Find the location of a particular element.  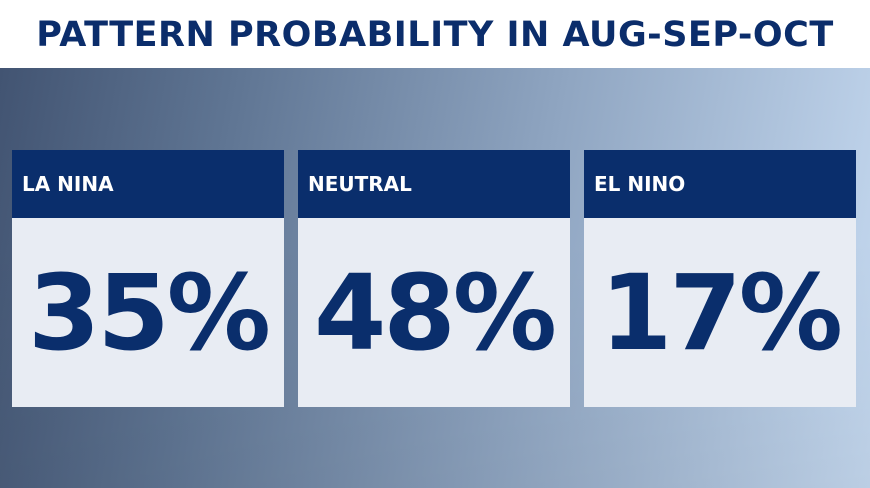

card-body: 35% is located at coordinates (148, 312).